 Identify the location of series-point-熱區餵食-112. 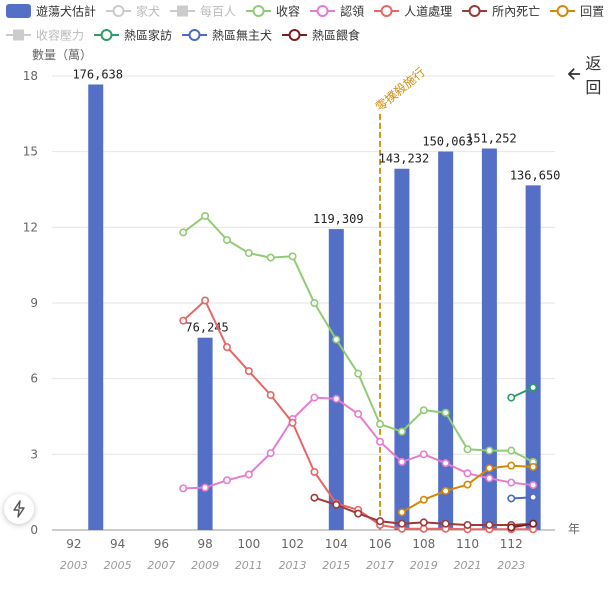
(511, 527).